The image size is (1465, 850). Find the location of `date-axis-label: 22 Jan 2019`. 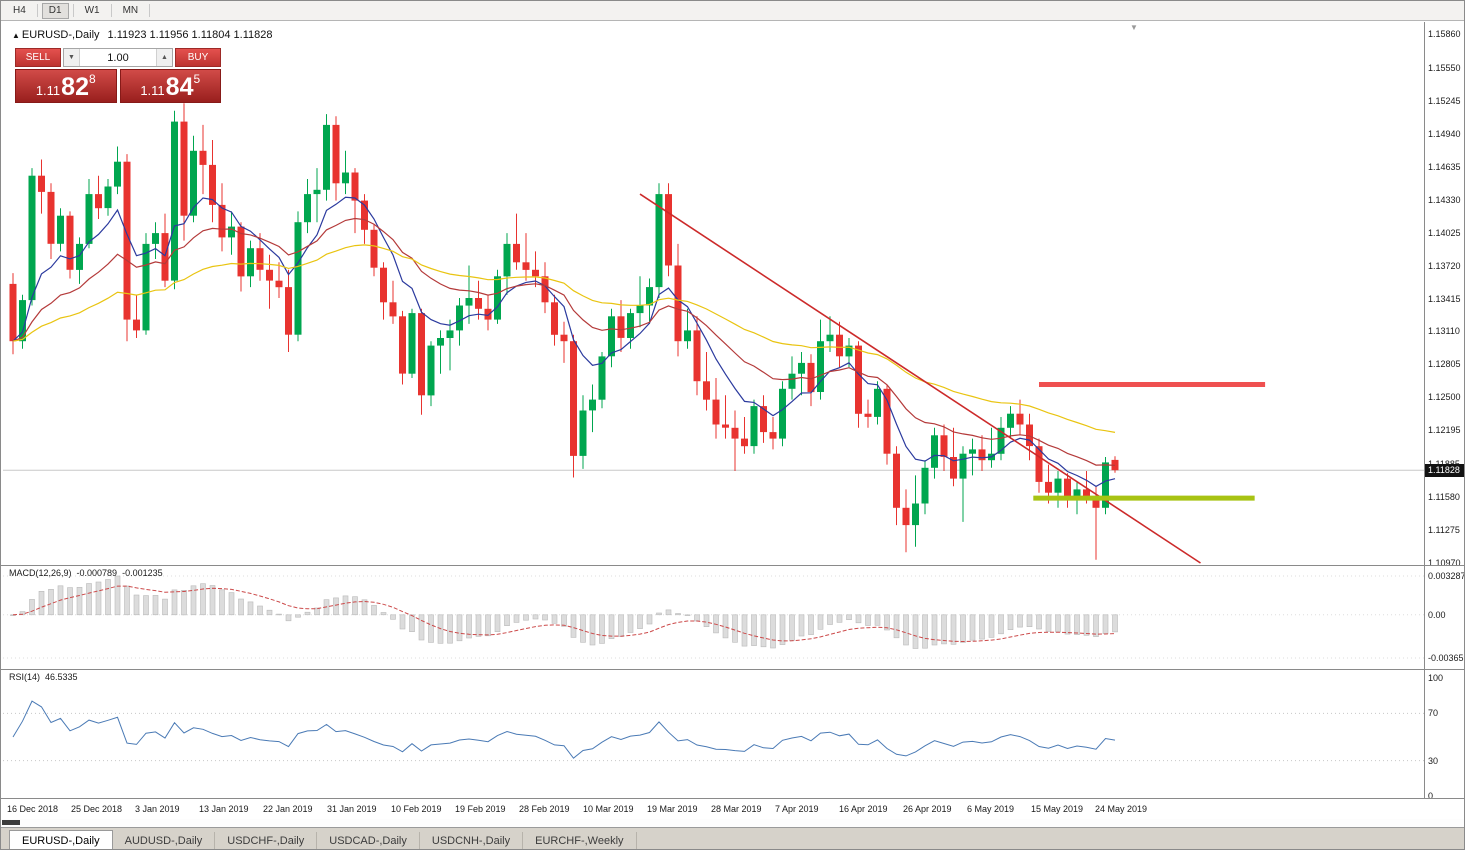

date-axis-label: 22 Jan 2019 is located at coordinates (288, 809).